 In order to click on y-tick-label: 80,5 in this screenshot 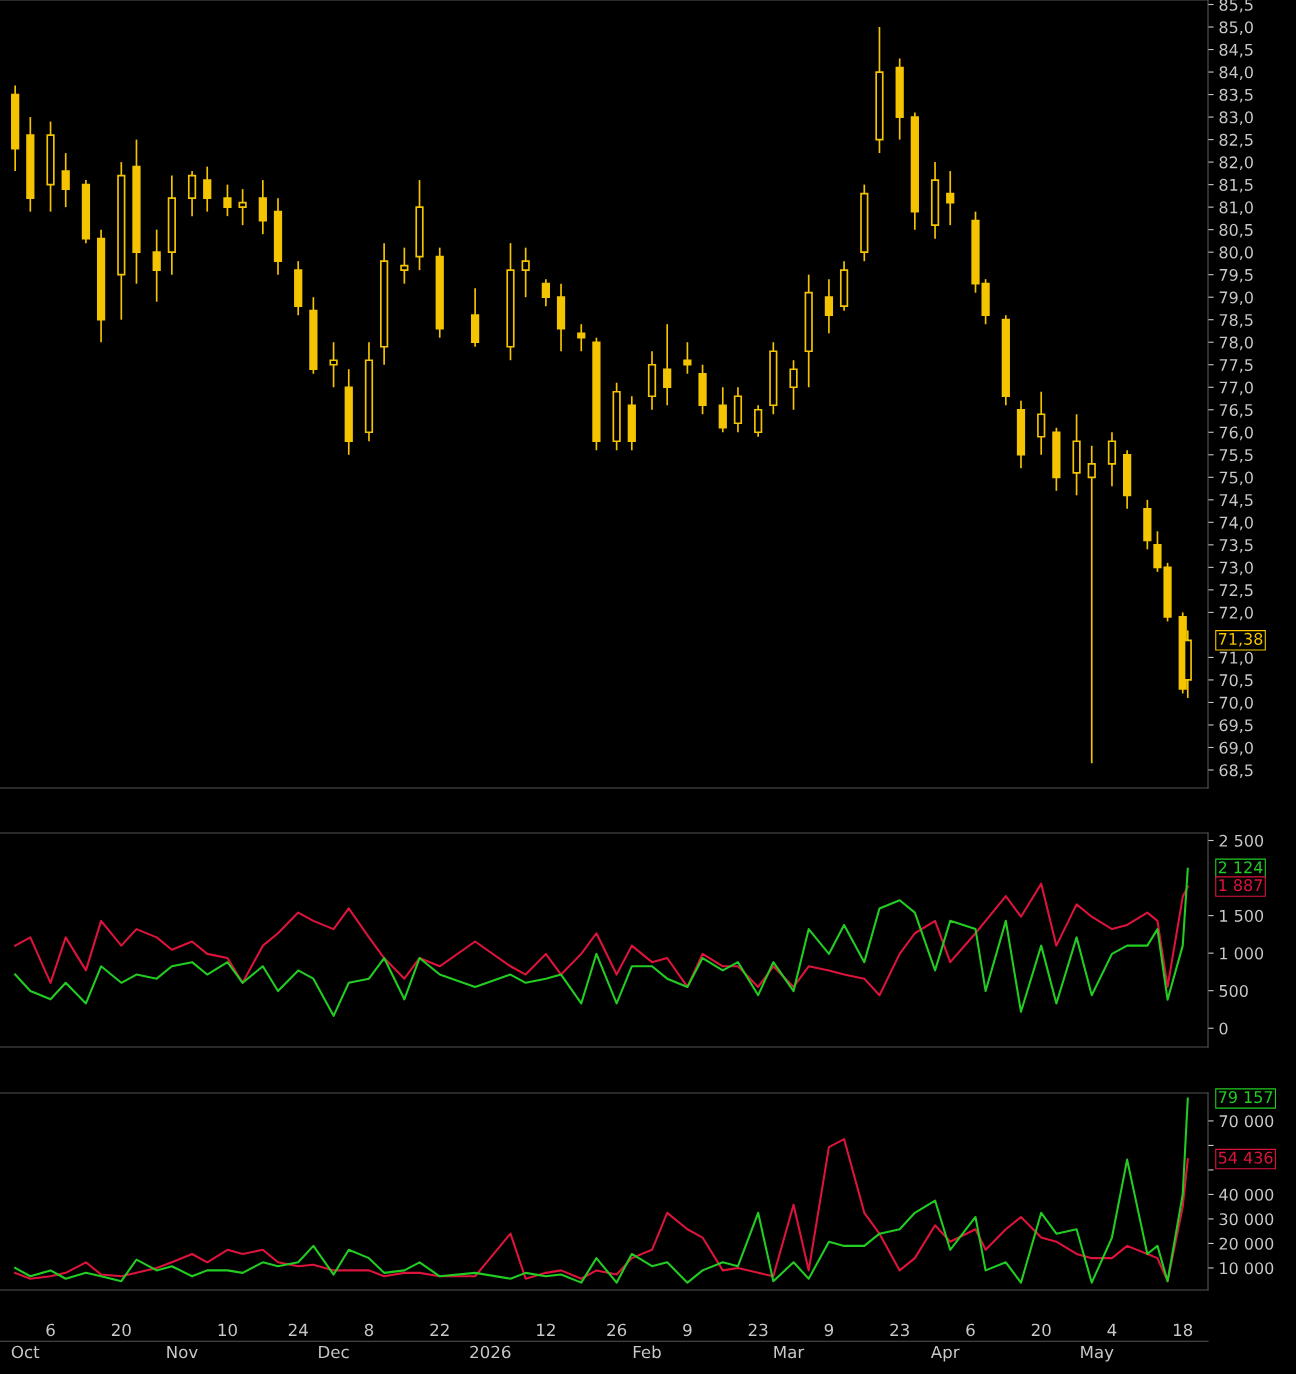, I will do `click(1236, 230)`.